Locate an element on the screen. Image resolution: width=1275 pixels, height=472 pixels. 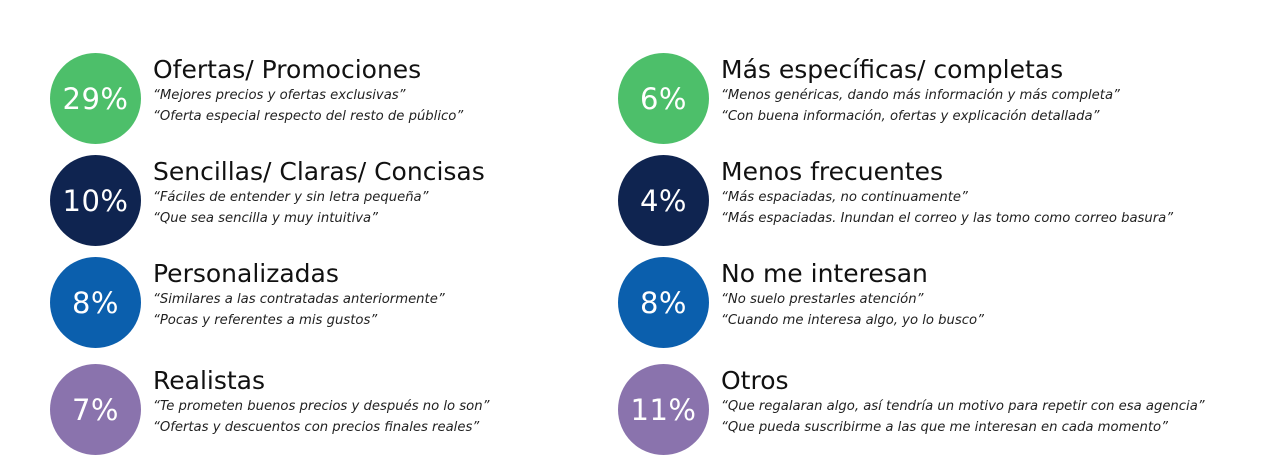
category-title: Menos frecuentes is located at coordinates (832, 171).